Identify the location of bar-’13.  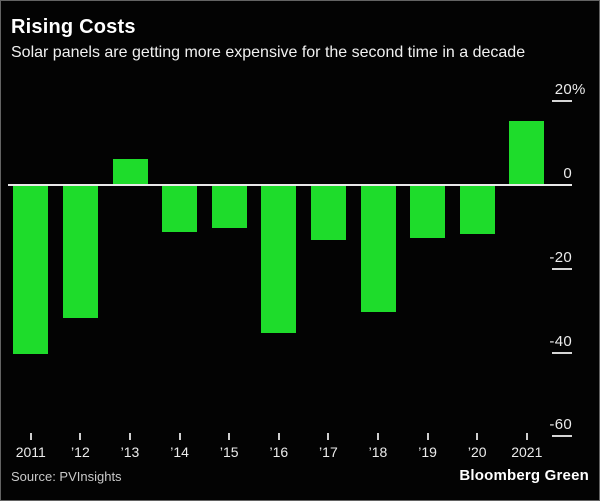
(130, 171).